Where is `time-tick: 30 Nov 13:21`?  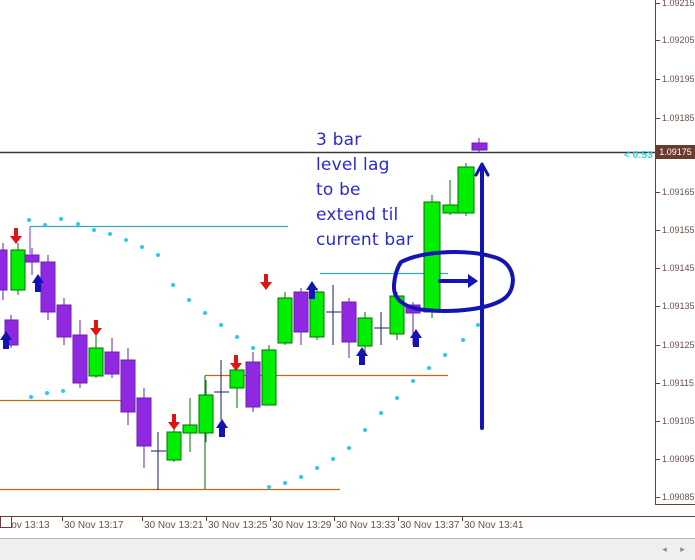 time-tick: 30 Nov 13:21 is located at coordinates (174, 525).